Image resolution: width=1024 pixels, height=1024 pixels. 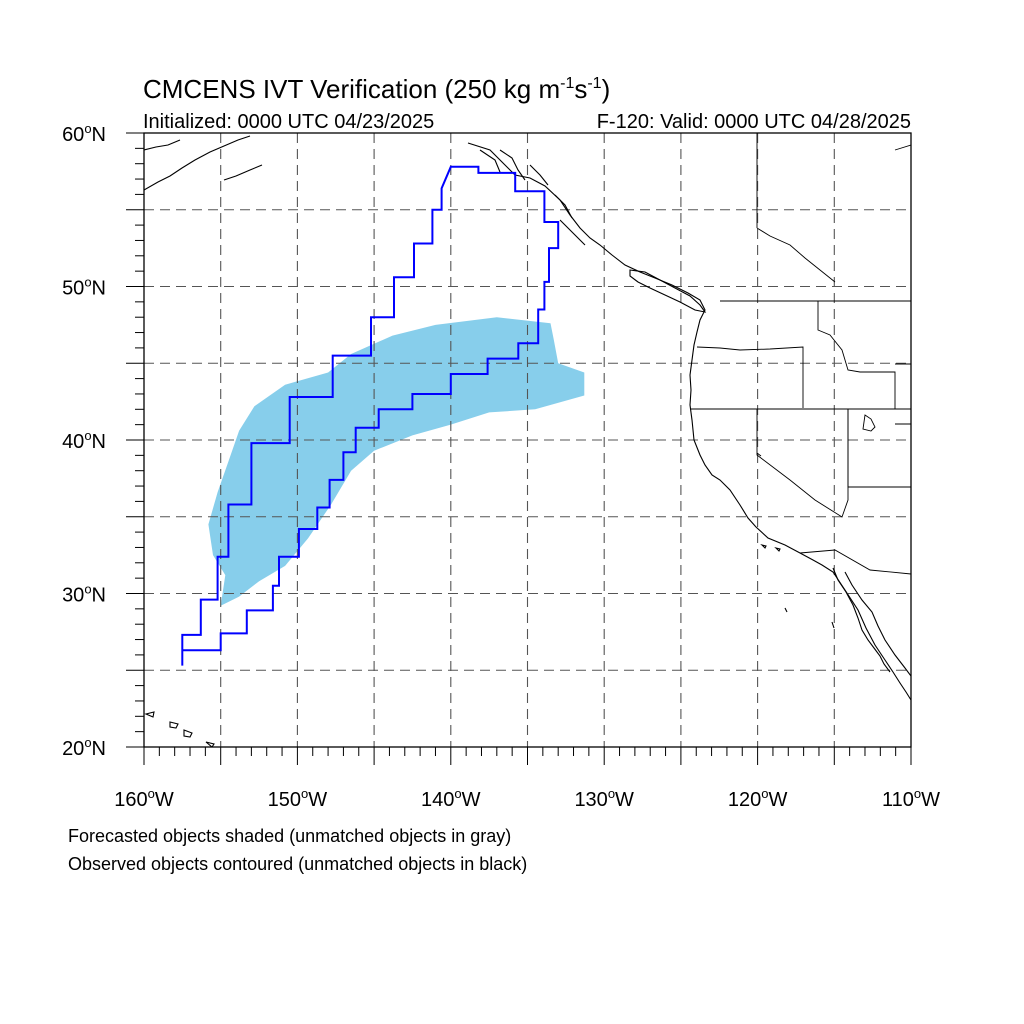 I want to click on lon-label: 110oW, so click(x=911, y=798).